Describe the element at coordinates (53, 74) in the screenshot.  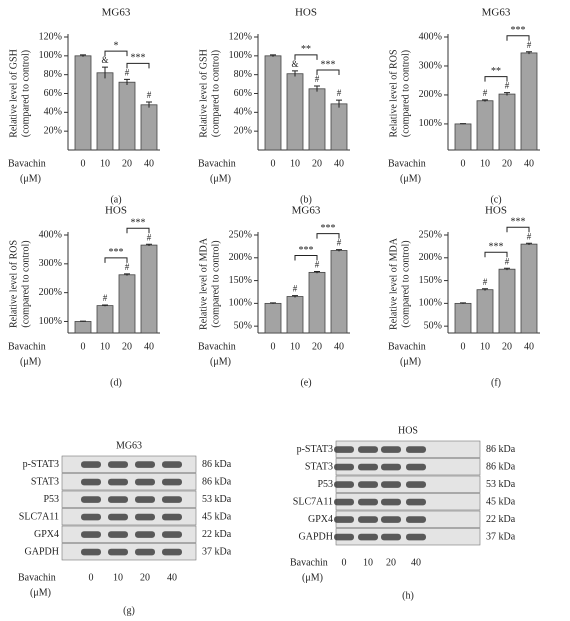
I see `y-tick-label: 80%` at that location.